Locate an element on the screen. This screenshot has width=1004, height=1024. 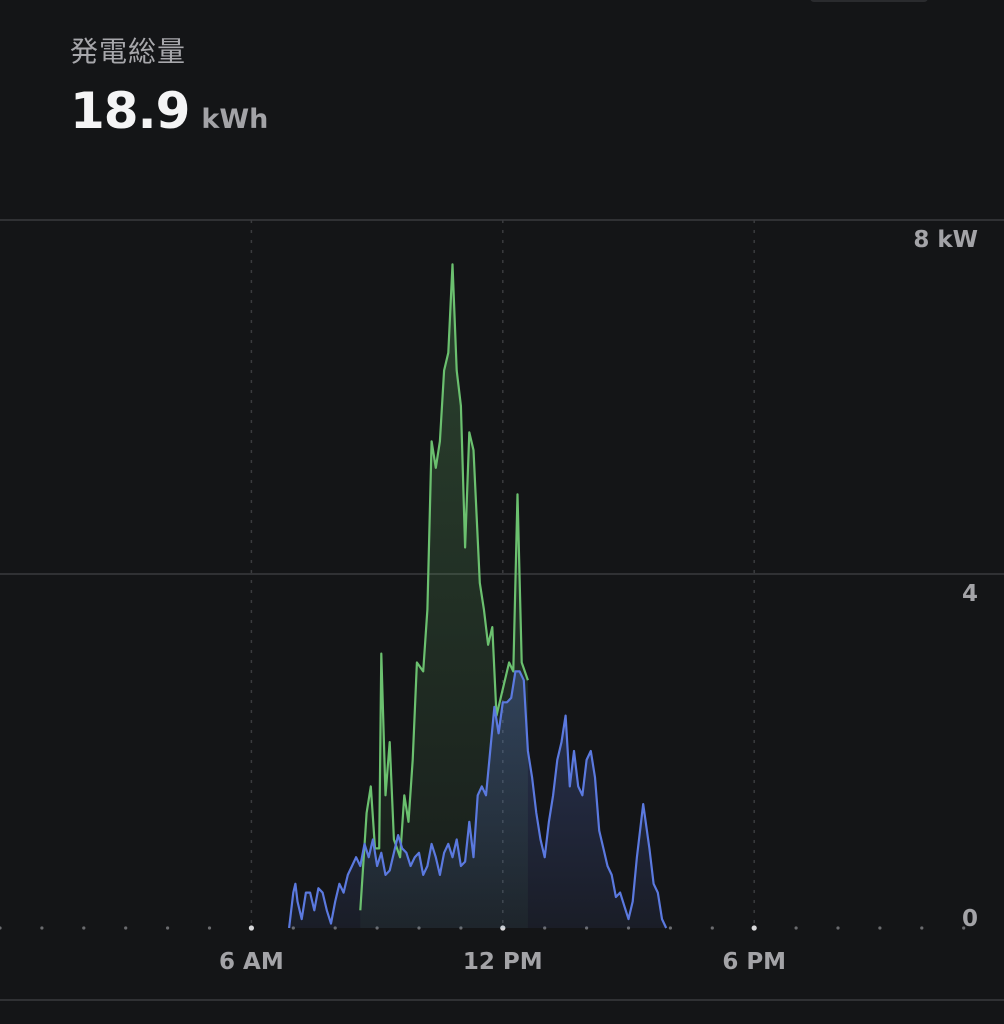
series-0-area is located at coordinates (444, 596).